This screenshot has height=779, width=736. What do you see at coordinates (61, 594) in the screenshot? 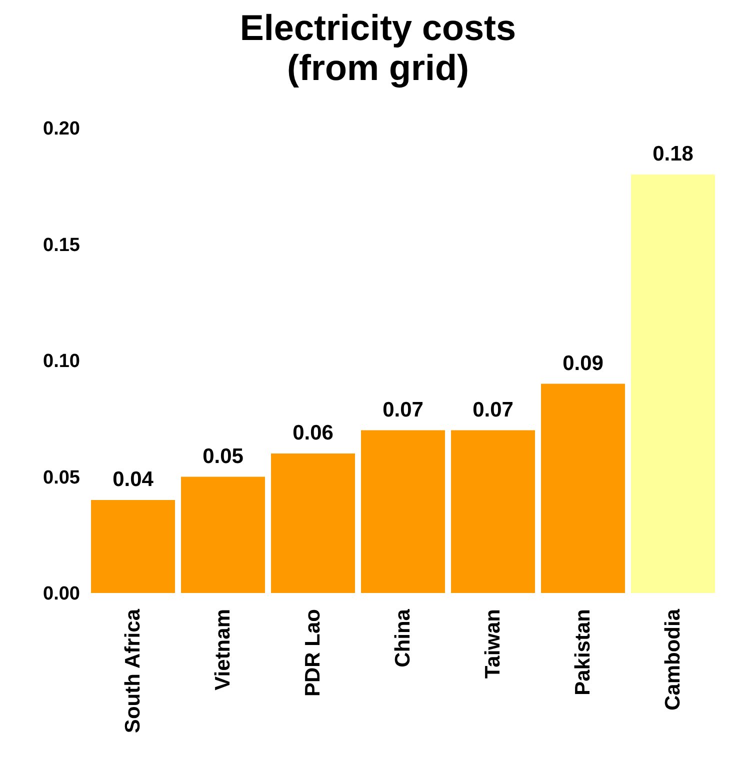
I see `y-tick-label: 0.00` at bounding box center [61, 594].